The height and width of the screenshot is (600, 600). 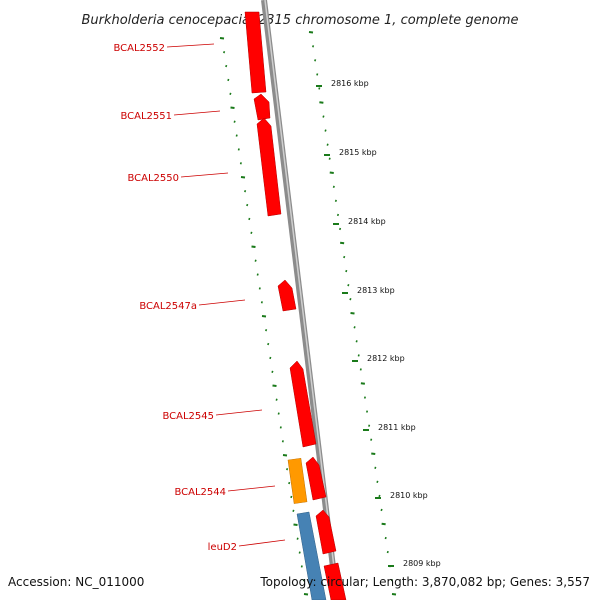 What do you see at coordinates (397, 427) in the screenshot?
I see `kbp-tick-label: 2811 kbp` at bounding box center [397, 427].